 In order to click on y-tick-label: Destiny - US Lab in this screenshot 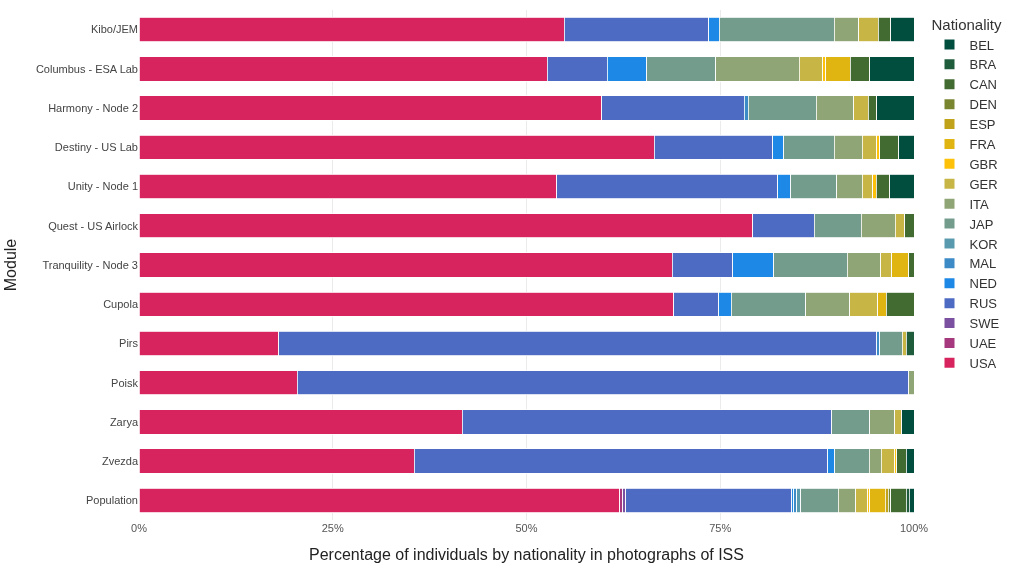, I will do `click(96, 147)`.